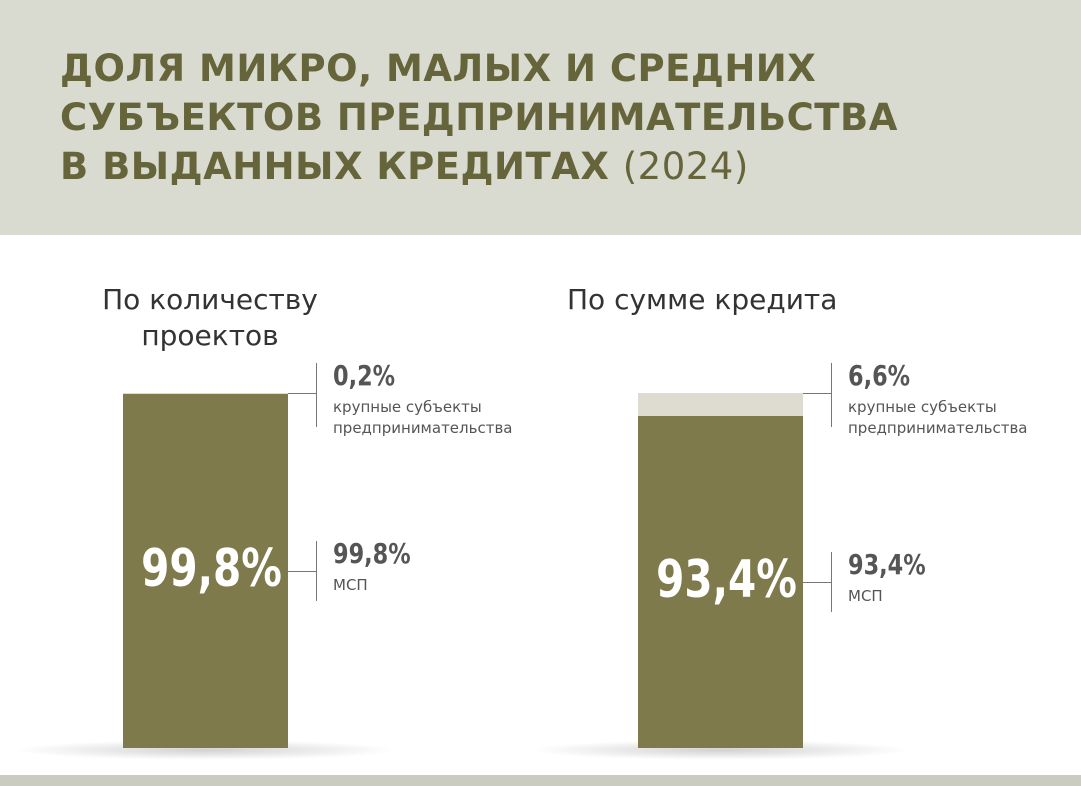 This screenshot has width=1081, height=786. What do you see at coordinates (685, 166) in the screenshot?
I see `title-note: (2024)` at bounding box center [685, 166].